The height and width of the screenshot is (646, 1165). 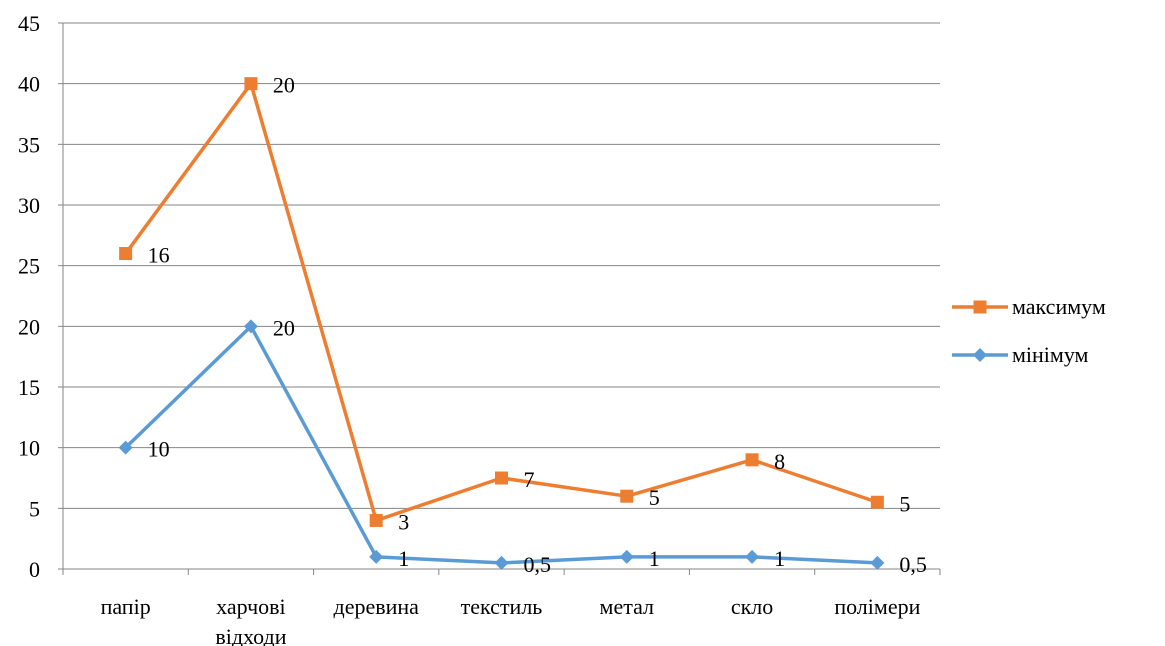 I want to click on data-label: 3, so click(x=403, y=521).